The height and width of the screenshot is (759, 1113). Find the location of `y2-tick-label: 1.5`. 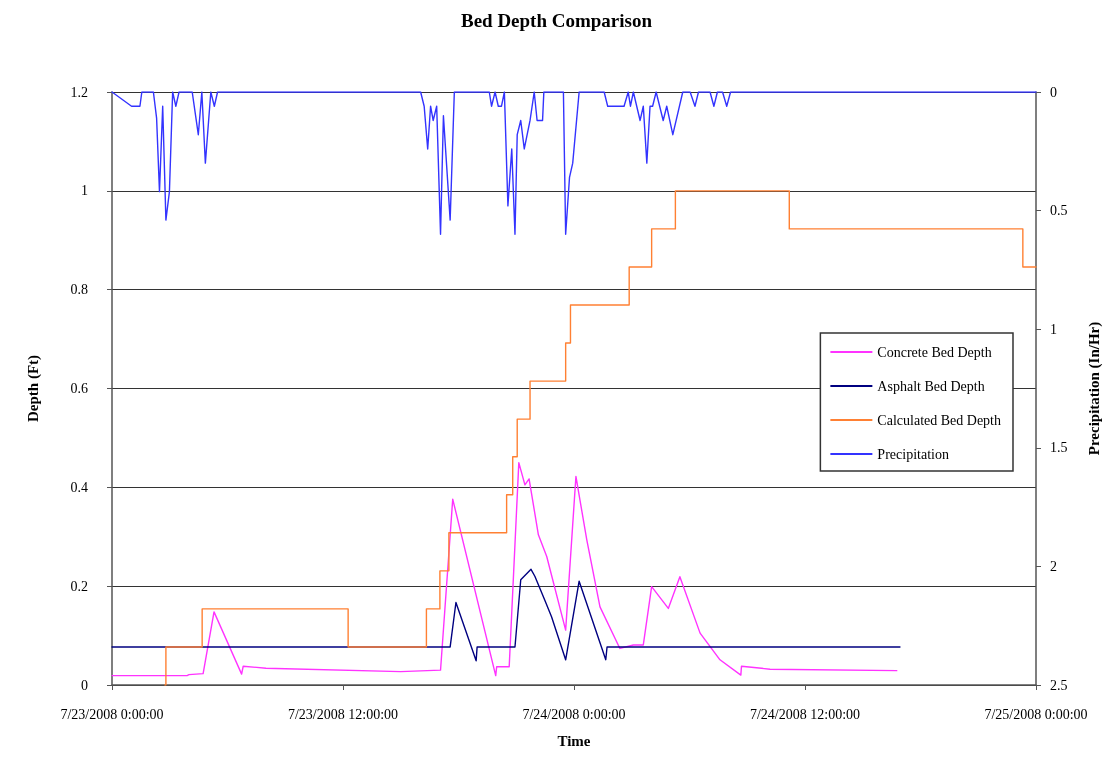

y2-tick-label: 1.5 is located at coordinates (1059, 448).